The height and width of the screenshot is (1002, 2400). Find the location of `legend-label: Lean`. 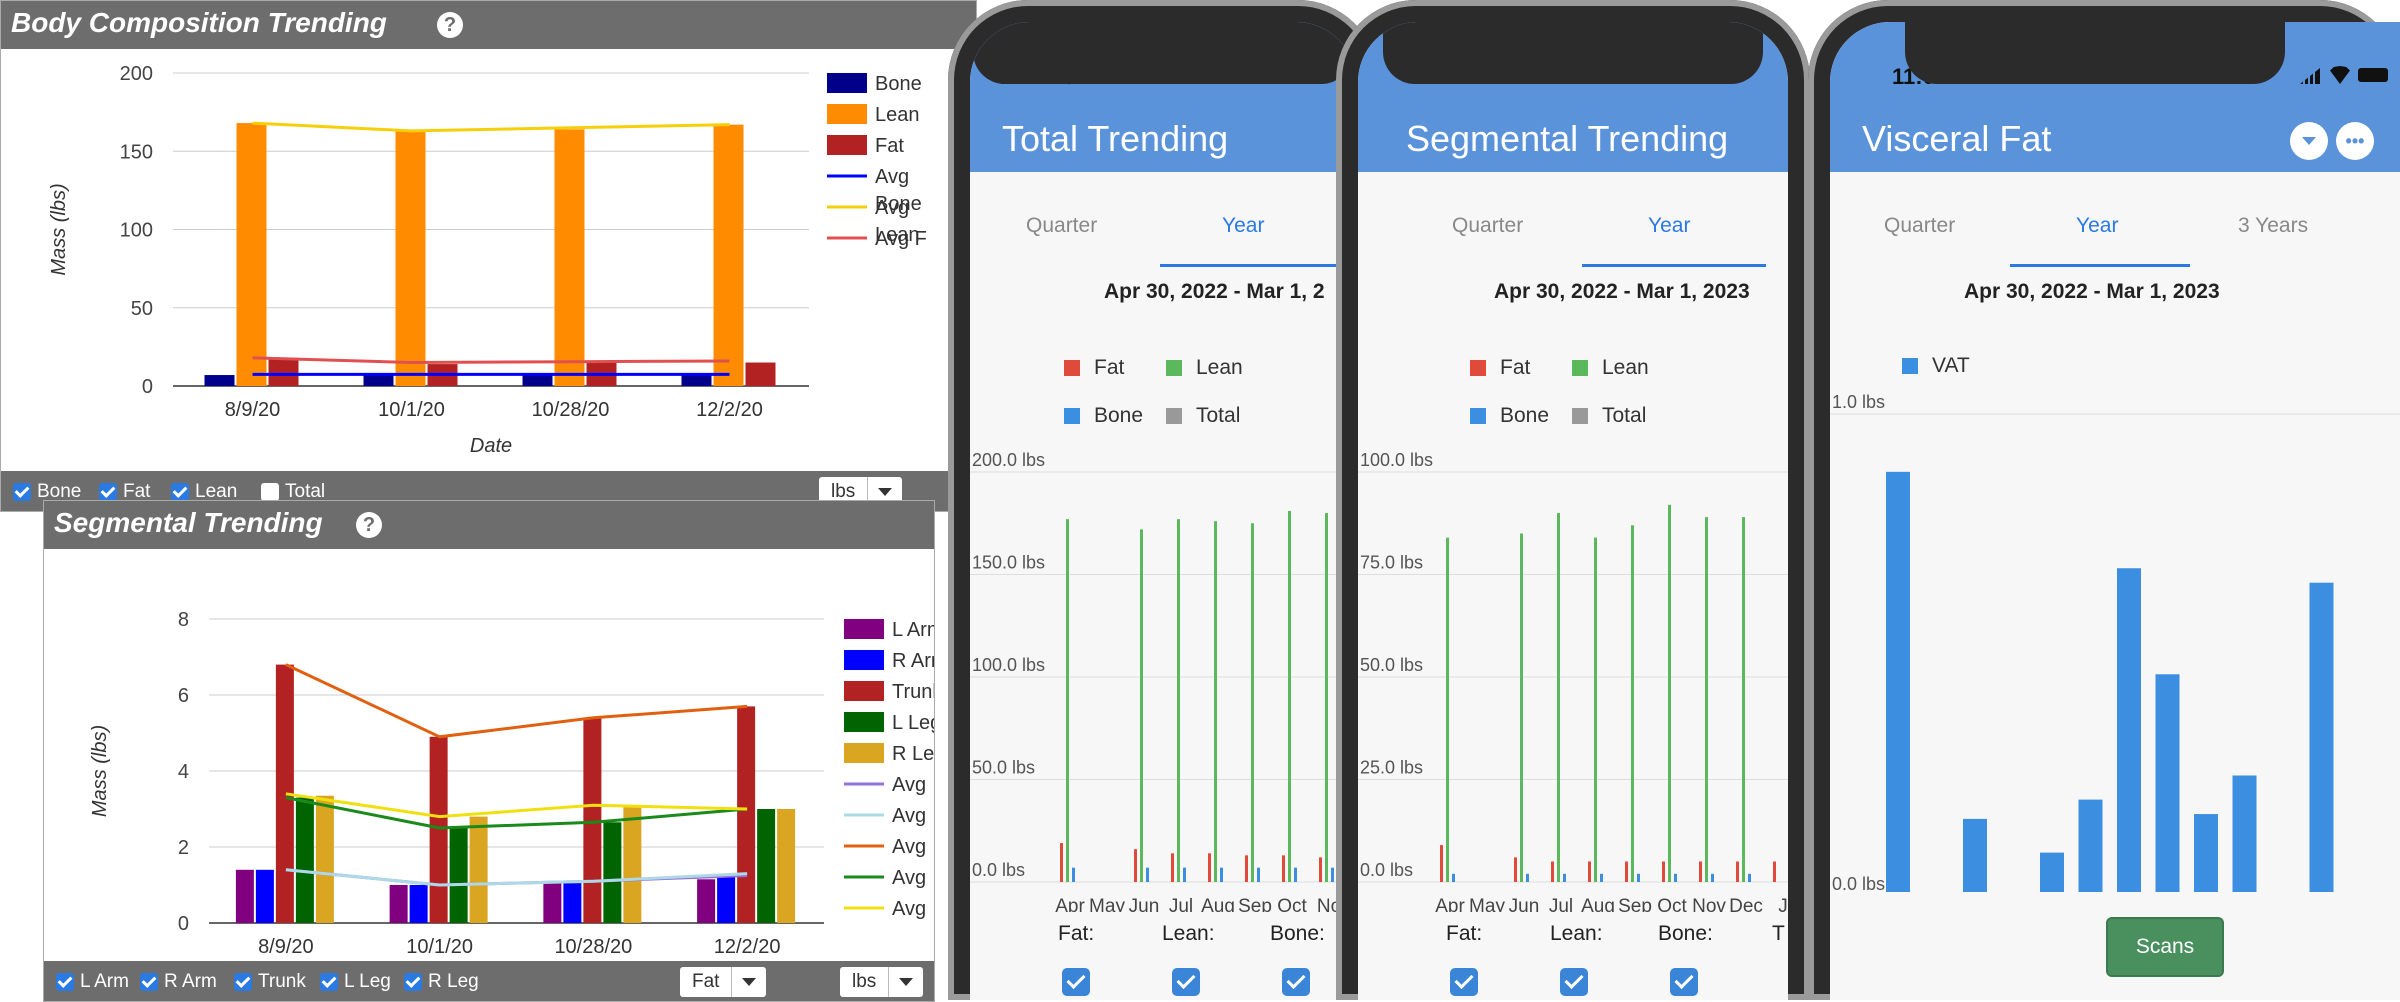

legend-label: Lean is located at coordinates (897, 115).